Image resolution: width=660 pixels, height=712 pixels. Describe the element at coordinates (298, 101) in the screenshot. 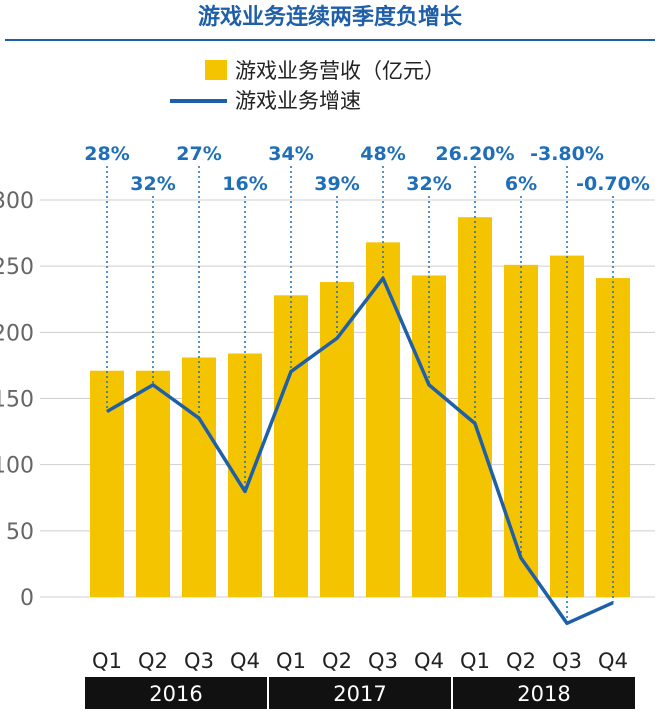

I see `legend-line-label: 游戏业务增速` at that location.